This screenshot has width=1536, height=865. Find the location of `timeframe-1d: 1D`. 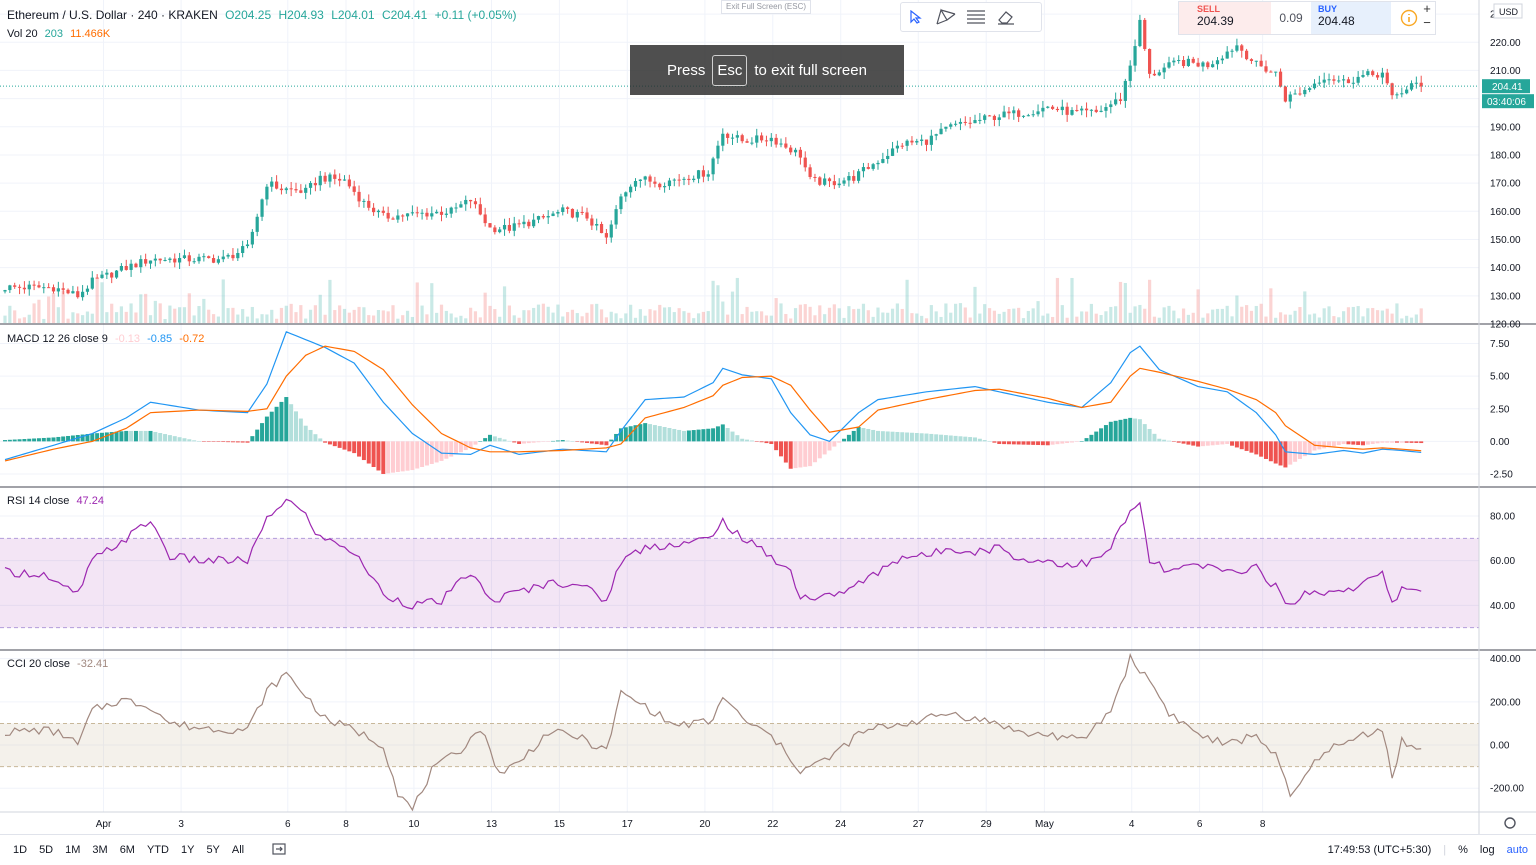

timeframe-1d: 1D is located at coordinates (20, 850).